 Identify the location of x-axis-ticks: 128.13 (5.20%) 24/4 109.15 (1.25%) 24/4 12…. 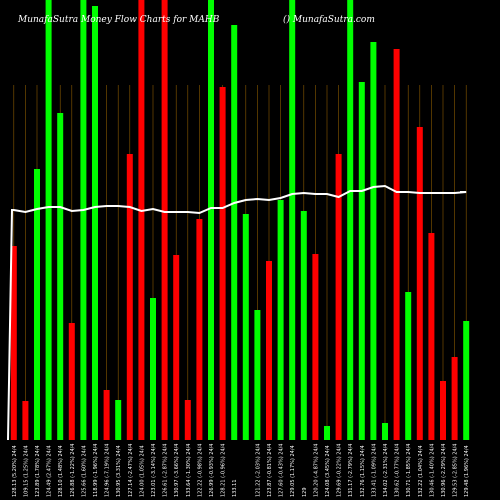
(241, 471).